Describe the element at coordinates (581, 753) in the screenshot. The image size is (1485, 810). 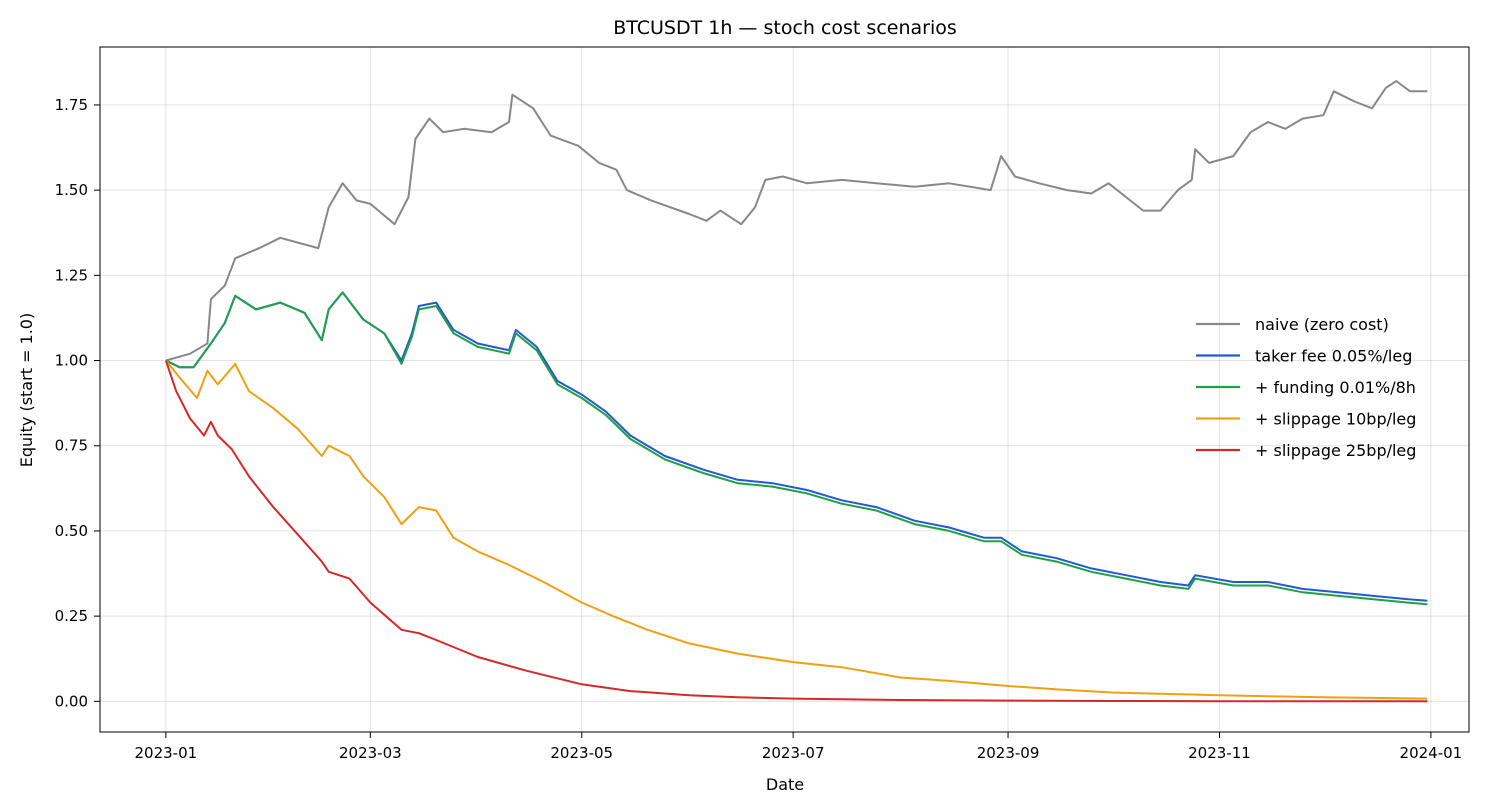
I see `x-tick-label: 2023-05` at that location.